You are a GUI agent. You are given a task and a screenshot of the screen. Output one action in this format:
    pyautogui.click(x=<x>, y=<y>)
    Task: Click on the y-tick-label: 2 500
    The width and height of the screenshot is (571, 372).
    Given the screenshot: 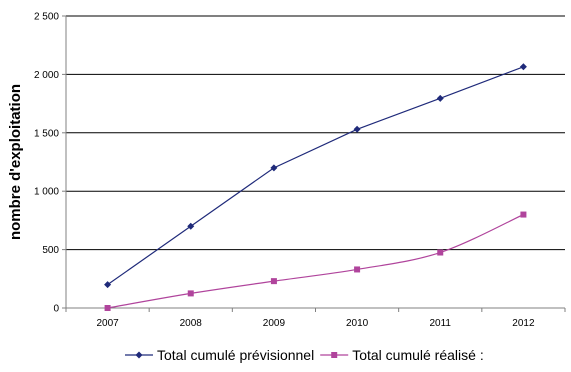 What is the action you would take?
    pyautogui.click(x=46, y=17)
    